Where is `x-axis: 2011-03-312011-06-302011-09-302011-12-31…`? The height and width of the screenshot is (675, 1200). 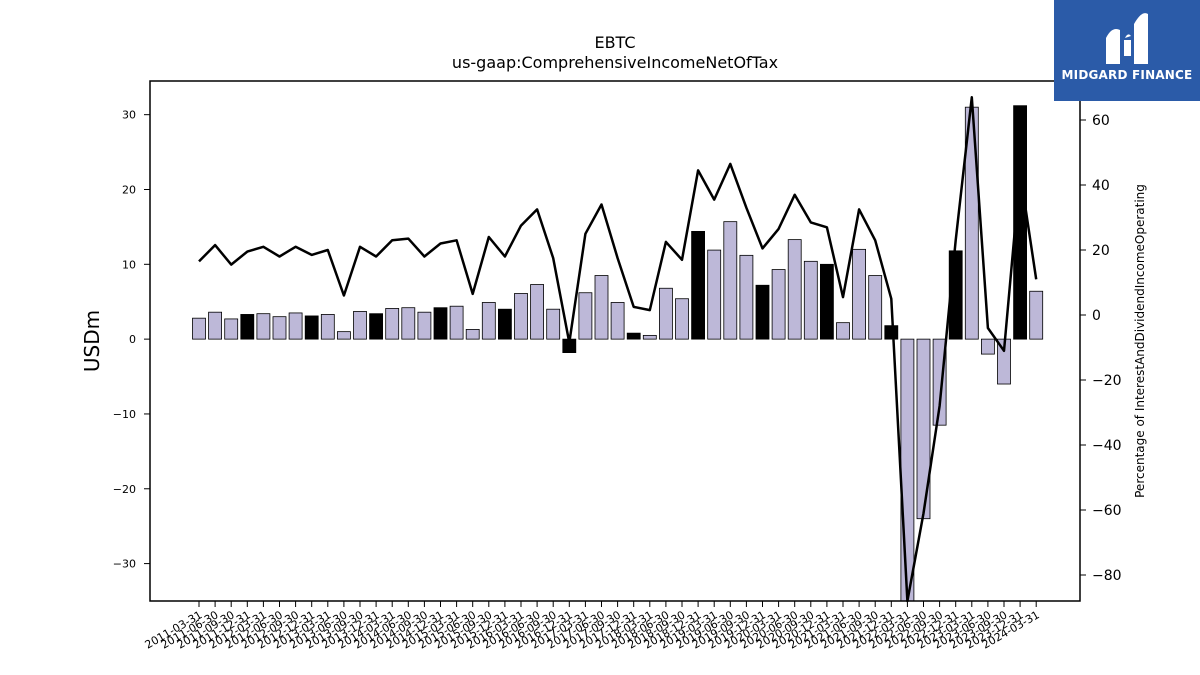
x-axis: 2011-03-312011-06-302011-09-302011-12-31… is located at coordinates (592, 626).